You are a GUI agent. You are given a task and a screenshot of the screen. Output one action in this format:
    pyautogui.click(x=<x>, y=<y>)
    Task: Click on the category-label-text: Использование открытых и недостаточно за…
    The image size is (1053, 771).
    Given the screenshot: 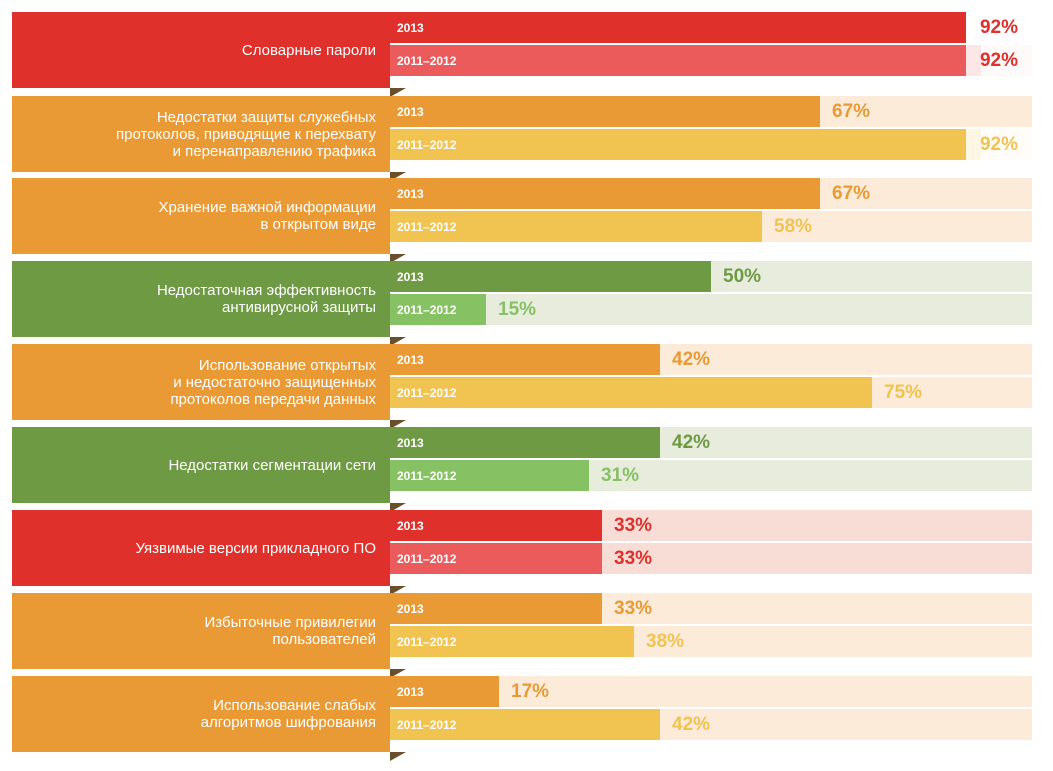 What is the action you would take?
    pyautogui.click(x=273, y=382)
    